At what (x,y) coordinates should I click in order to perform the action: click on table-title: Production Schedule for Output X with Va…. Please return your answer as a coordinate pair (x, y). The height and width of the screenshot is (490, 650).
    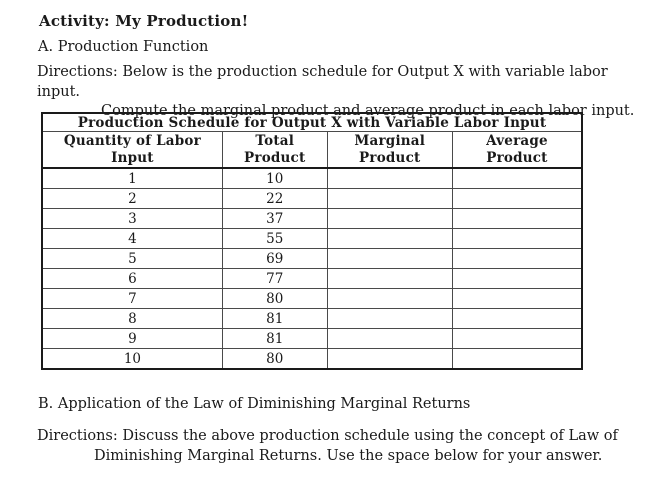
    Looking at the image, I should click on (312, 122).